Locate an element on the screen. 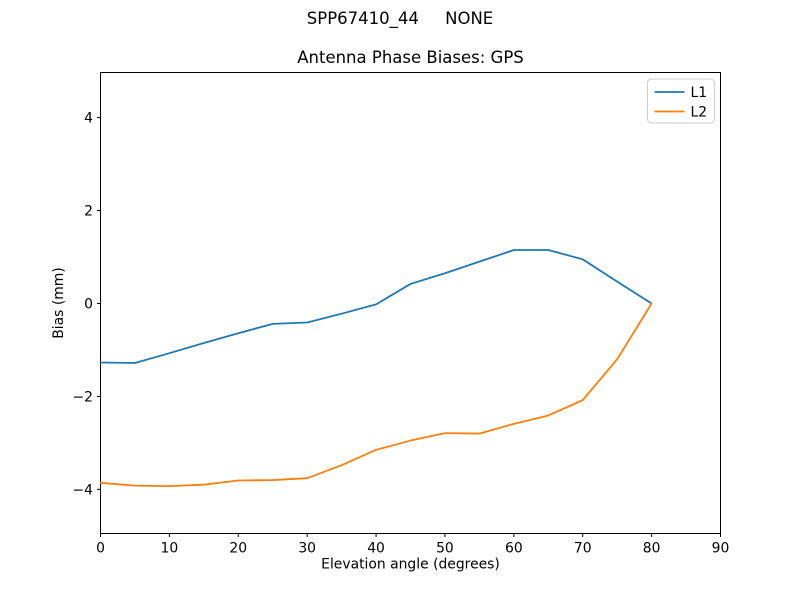  y-tick-label: 0 is located at coordinates (88, 304).